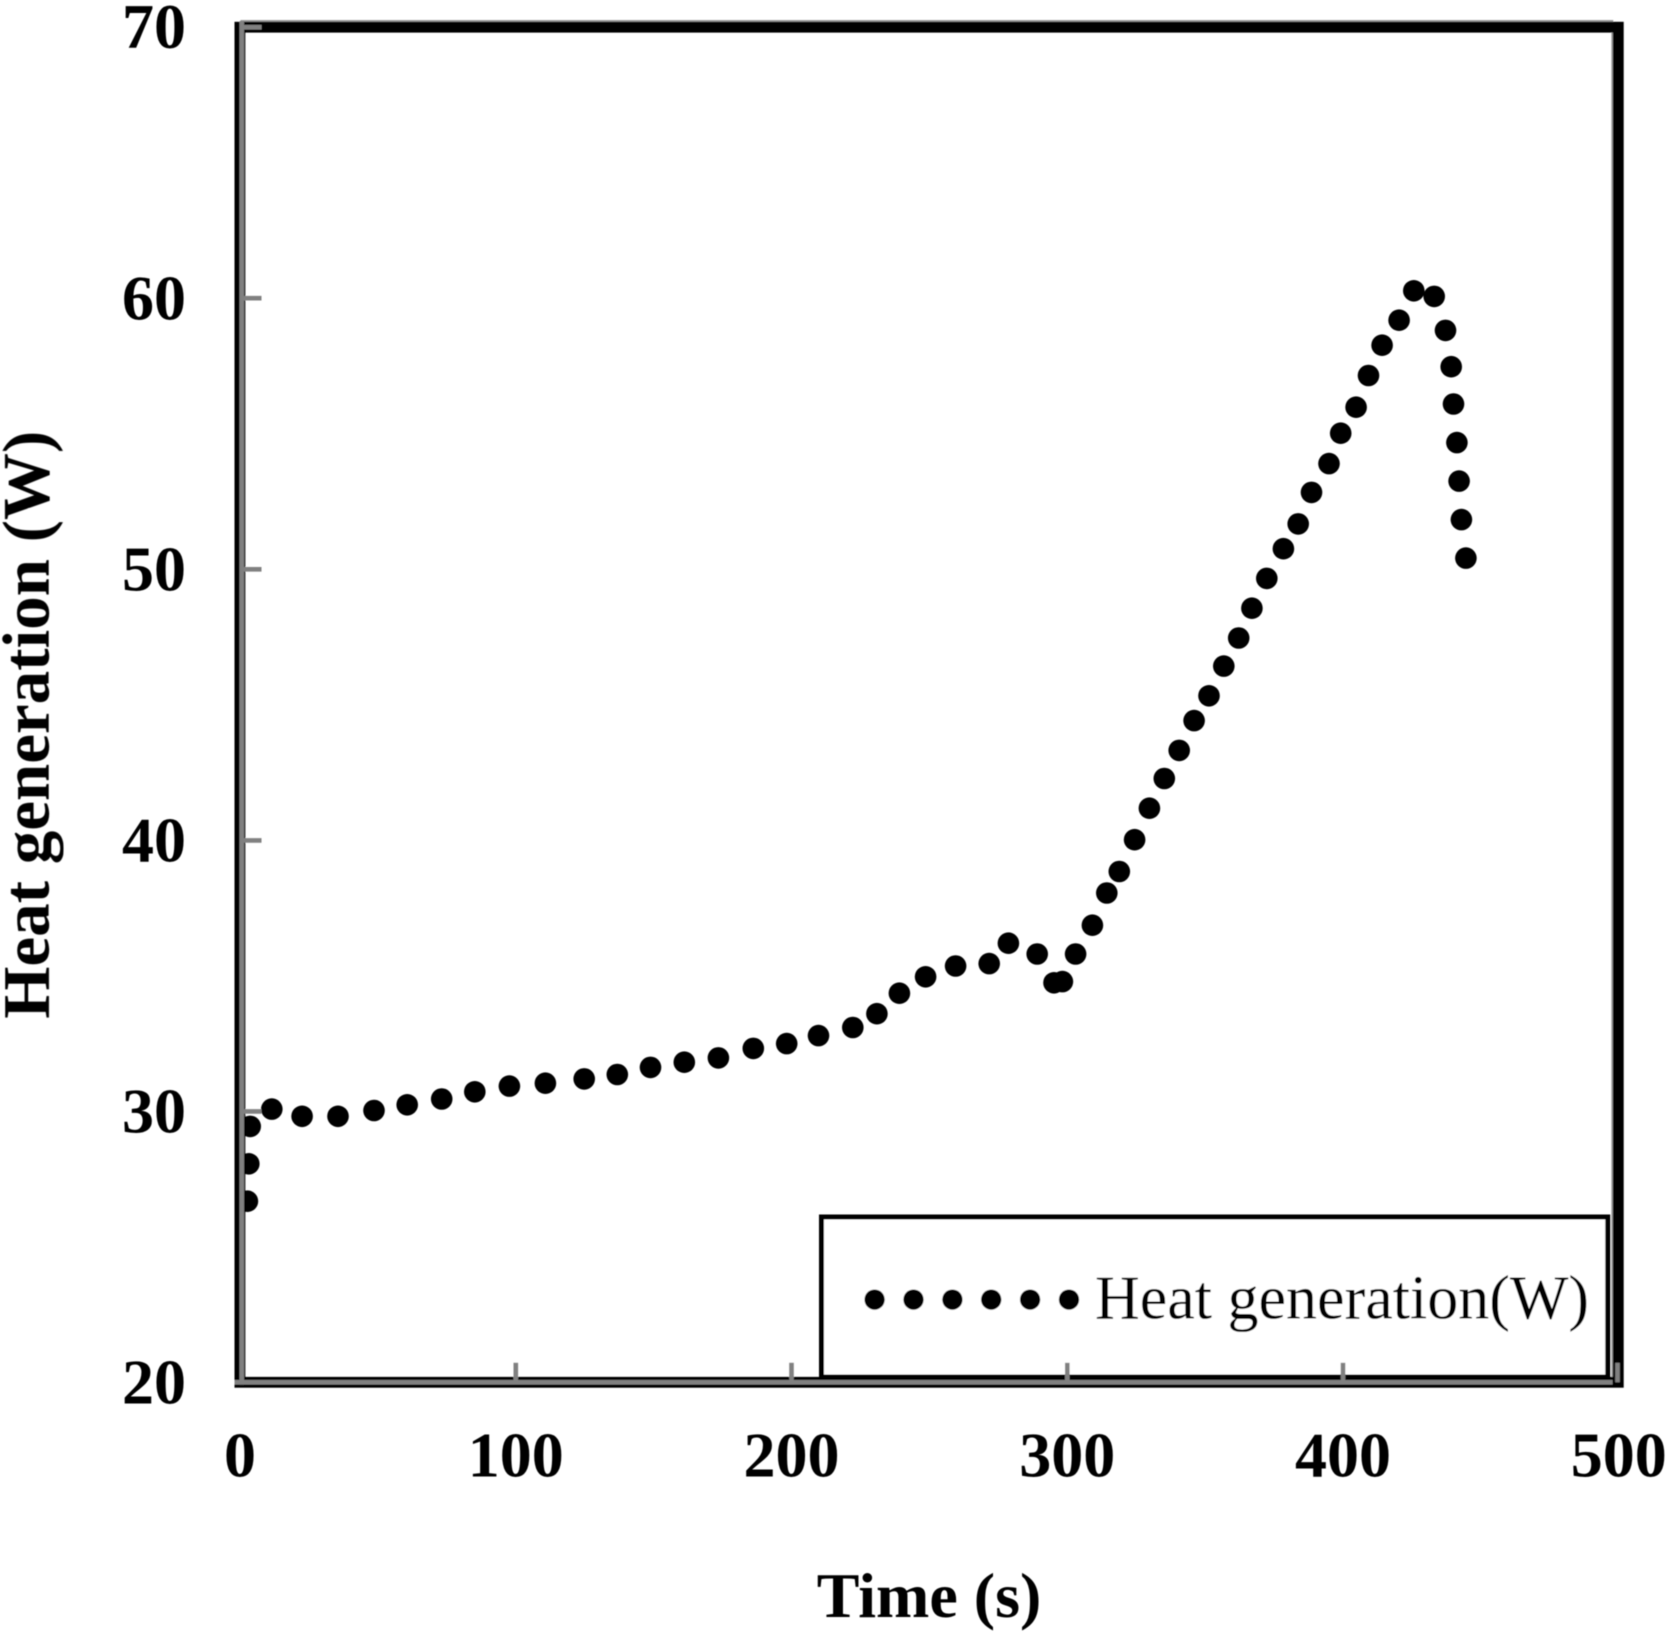 This screenshot has height=1633, width=1667. What do you see at coordinates (1067, 1454) in the screenshot?
I see `svg-text: 300` at bounding box center [1067, 1454].